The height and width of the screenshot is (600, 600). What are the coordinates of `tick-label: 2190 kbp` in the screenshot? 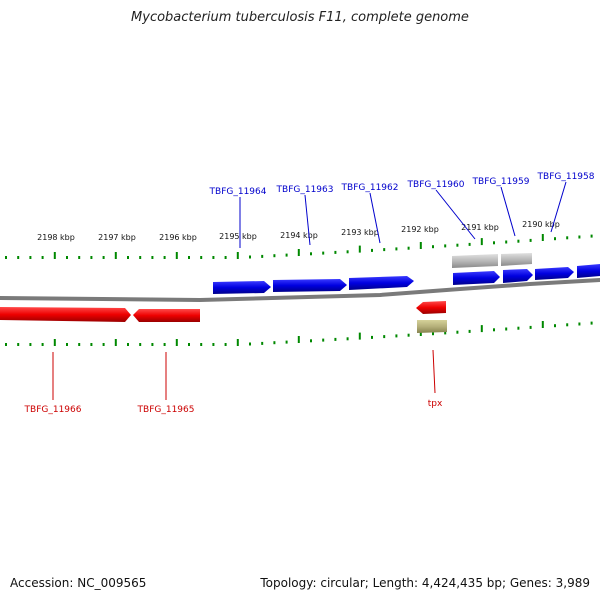 It's located at (541, 224).